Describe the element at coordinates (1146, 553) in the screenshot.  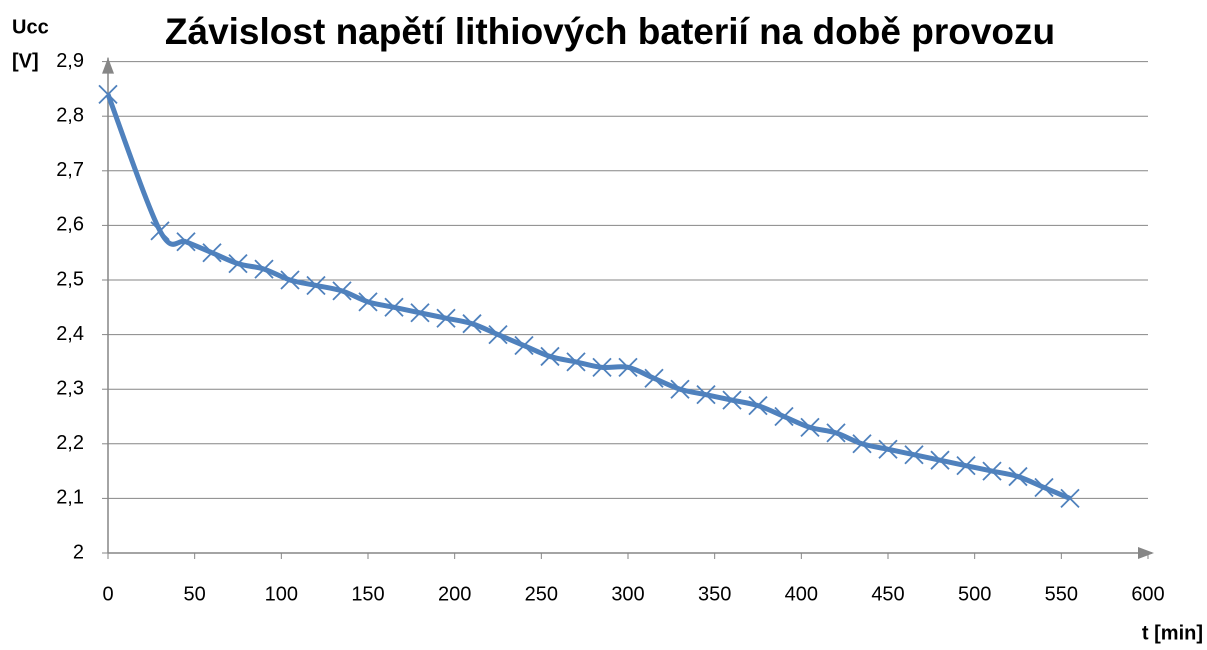
I see `x-axis-arrow` at that location.